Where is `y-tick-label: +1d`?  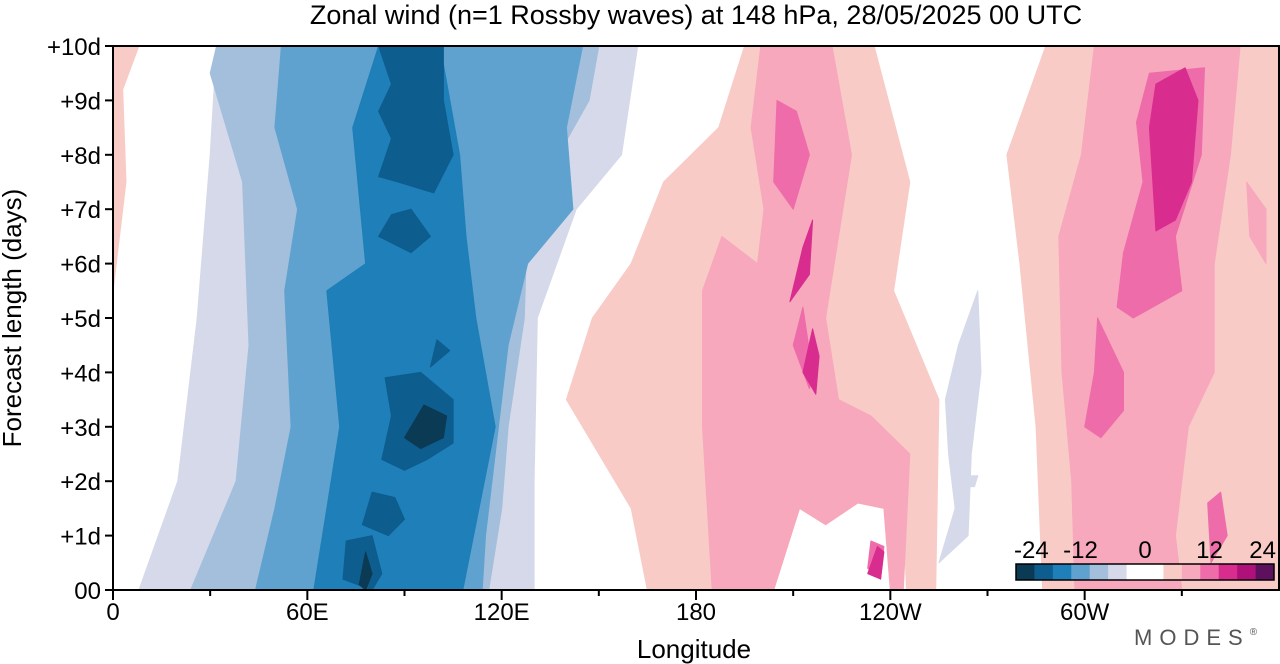
y-tick-label: +1d is located at coordinates (80, 537).